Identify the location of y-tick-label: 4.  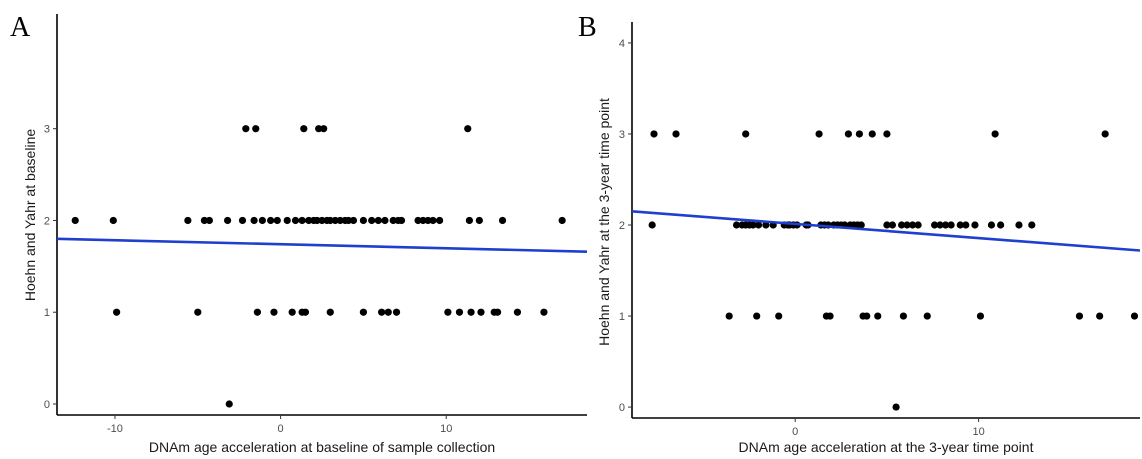
(622, 44).